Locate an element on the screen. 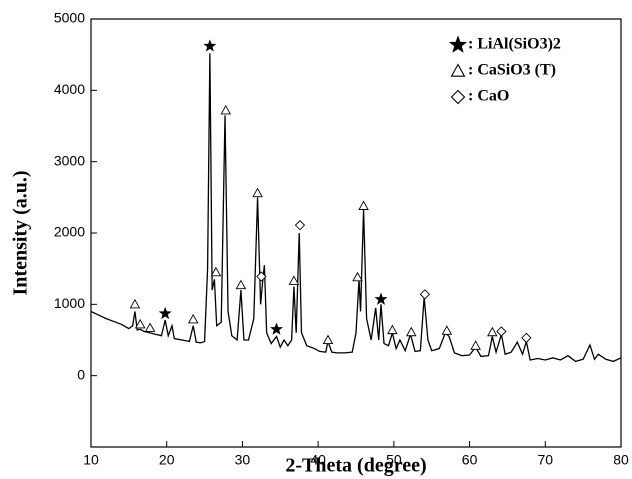  y-axis-label: Intensity (a.u.) is located at coordinates (21, 232).